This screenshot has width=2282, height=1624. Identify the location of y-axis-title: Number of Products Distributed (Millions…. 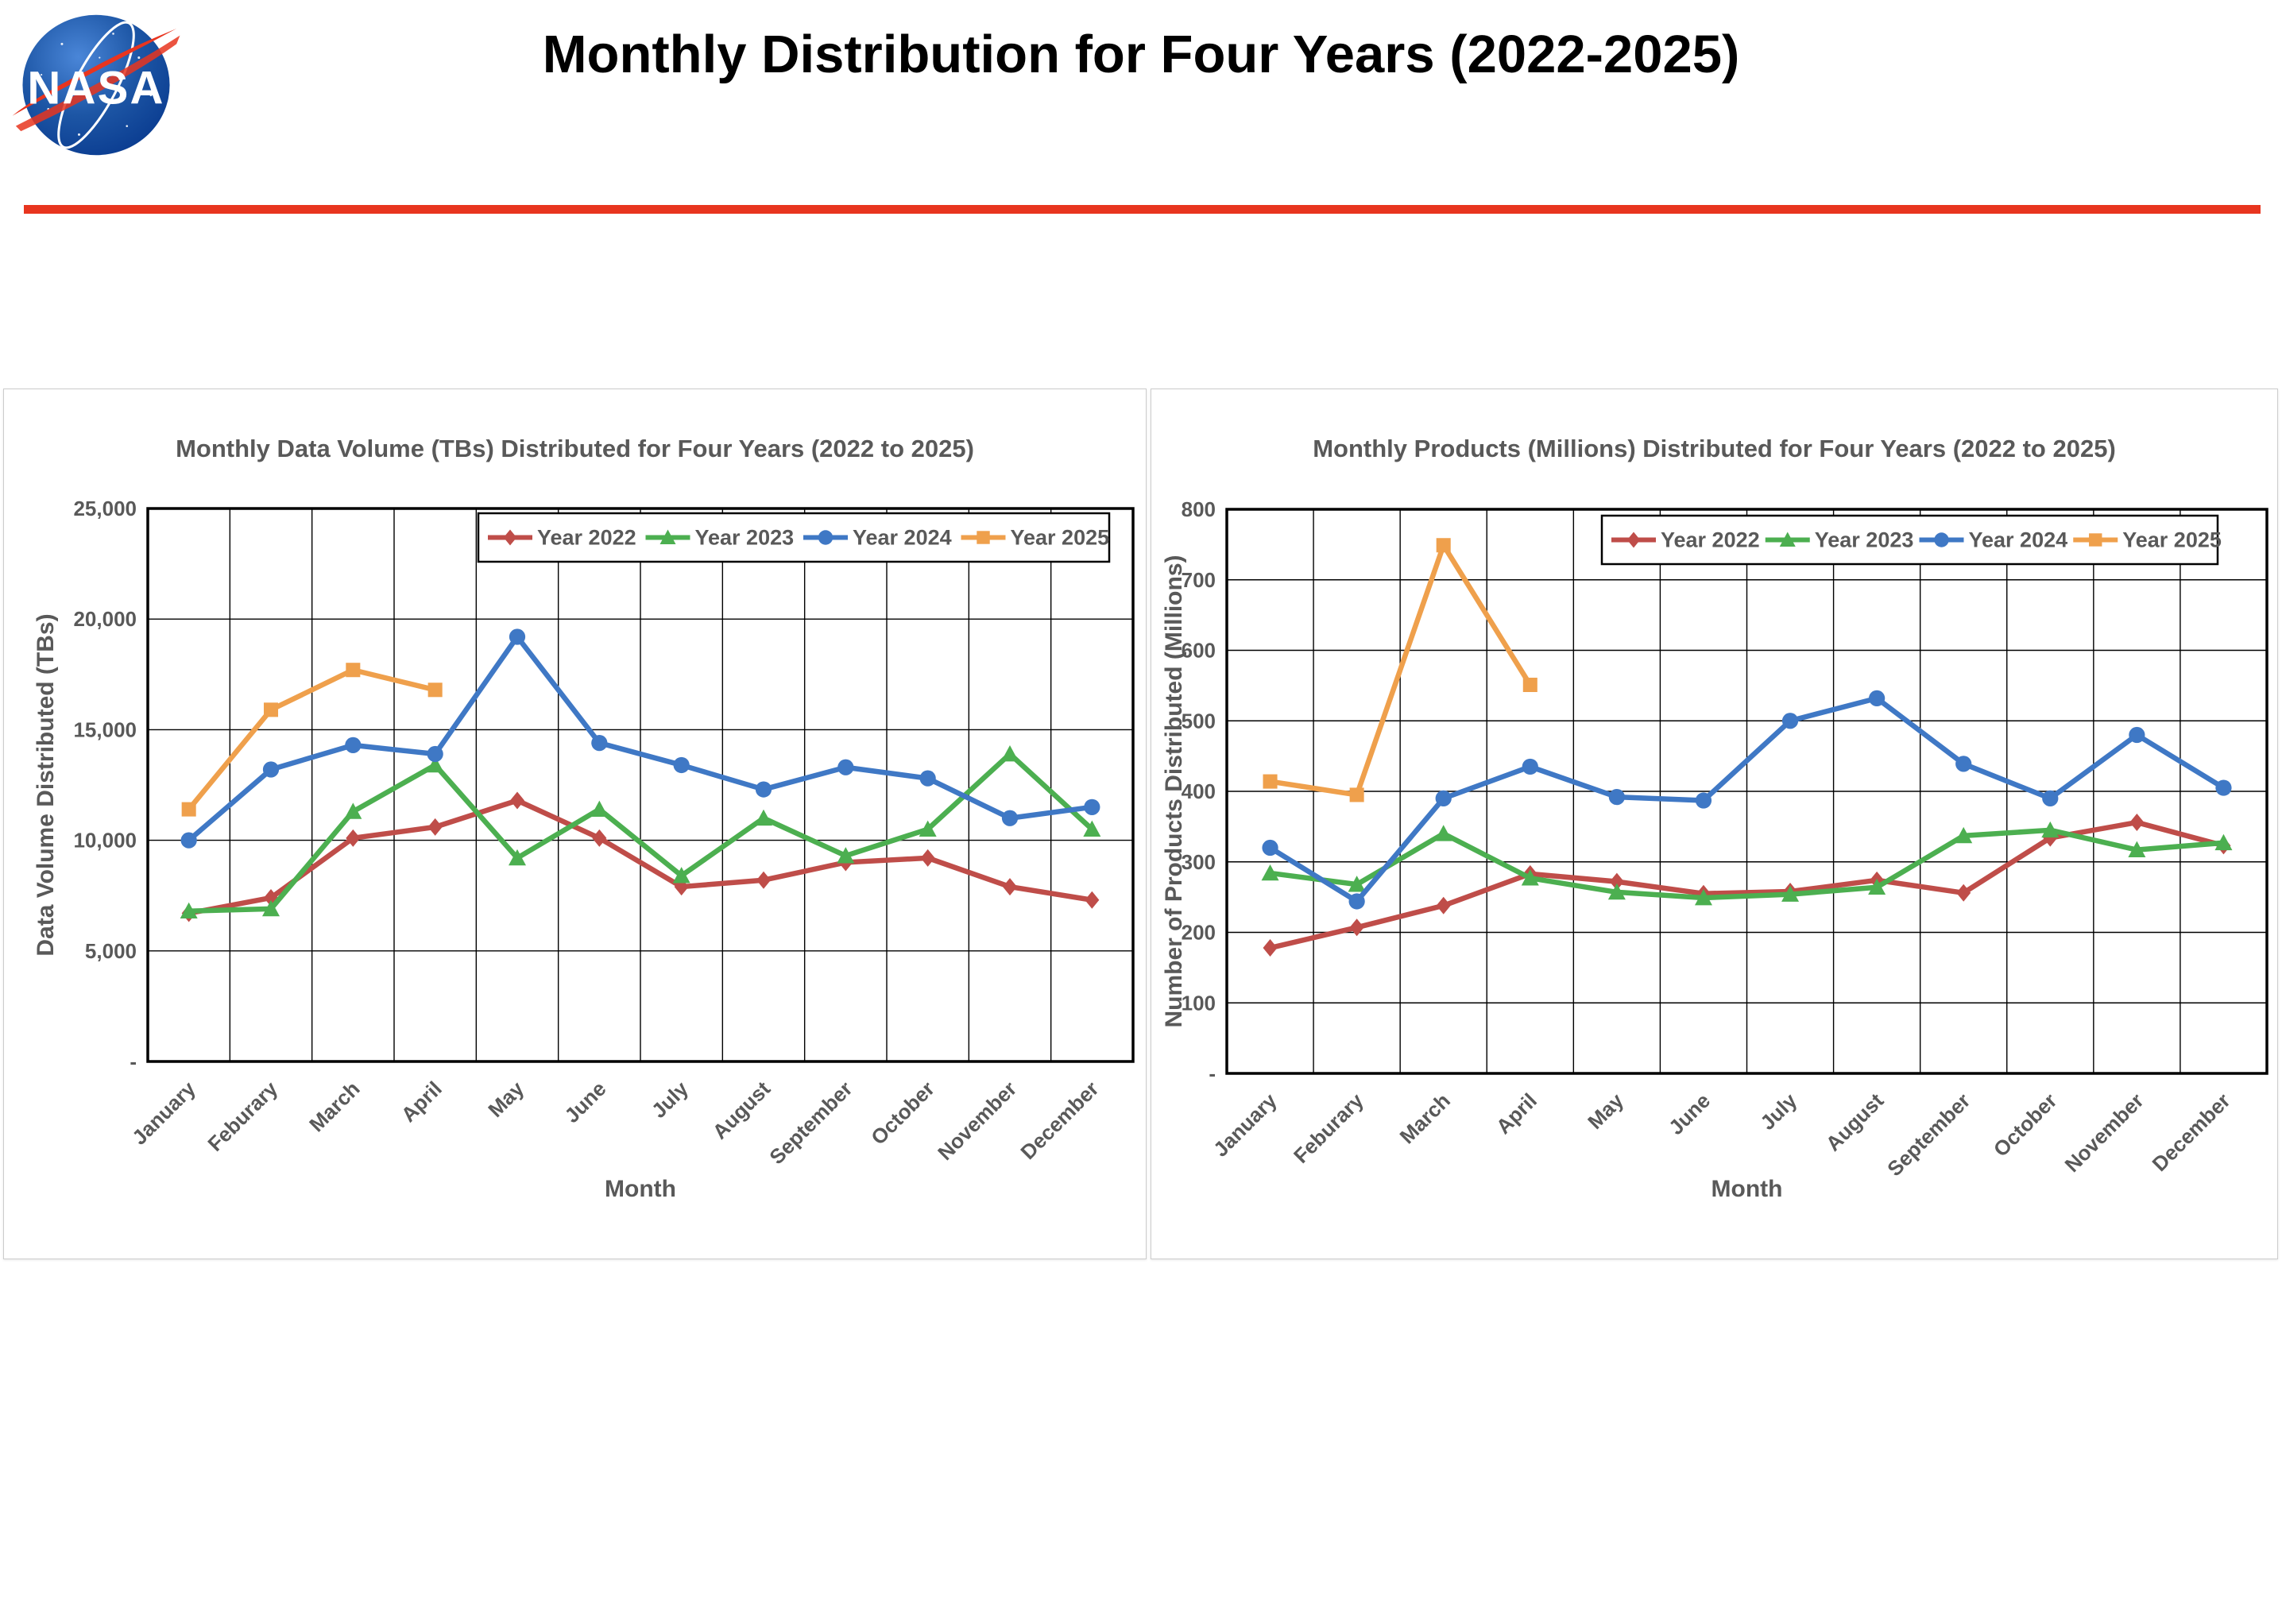
(1174, 791).